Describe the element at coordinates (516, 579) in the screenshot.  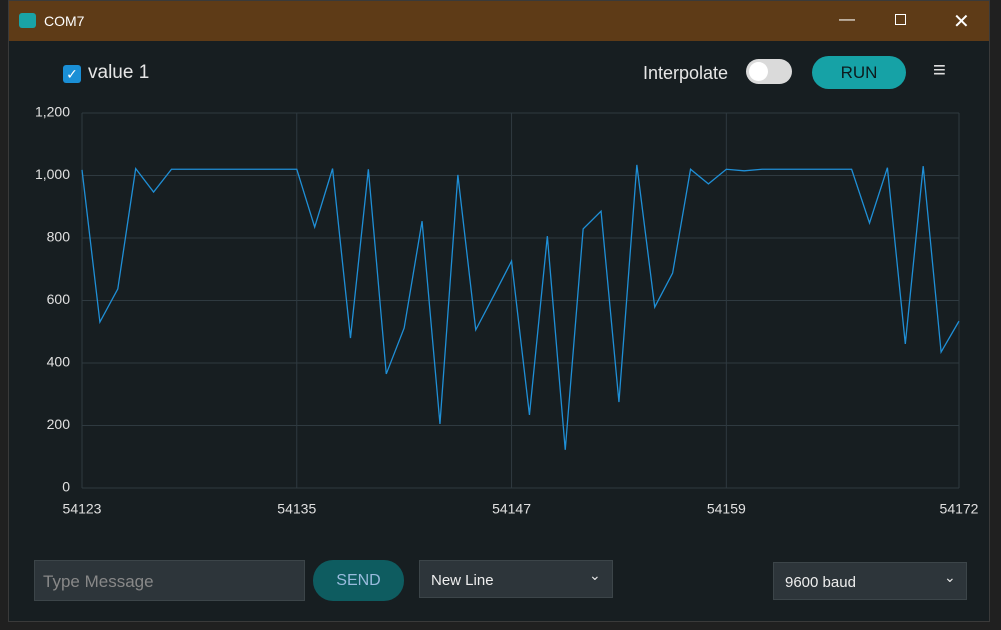
I see `line-ending-select: New Line` at that location.